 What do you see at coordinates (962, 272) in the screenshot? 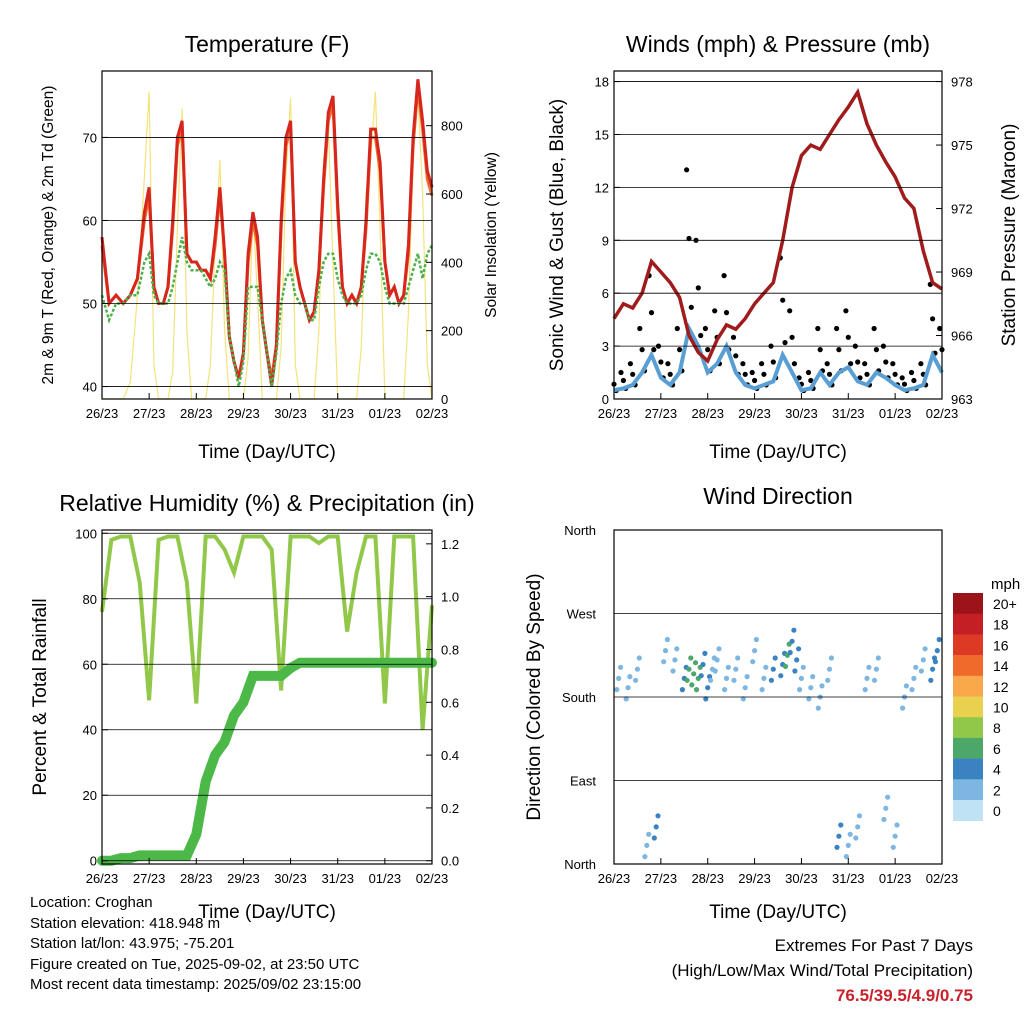
I see `winds-y2-tick-label: 969` at bounding box center [962, 272].